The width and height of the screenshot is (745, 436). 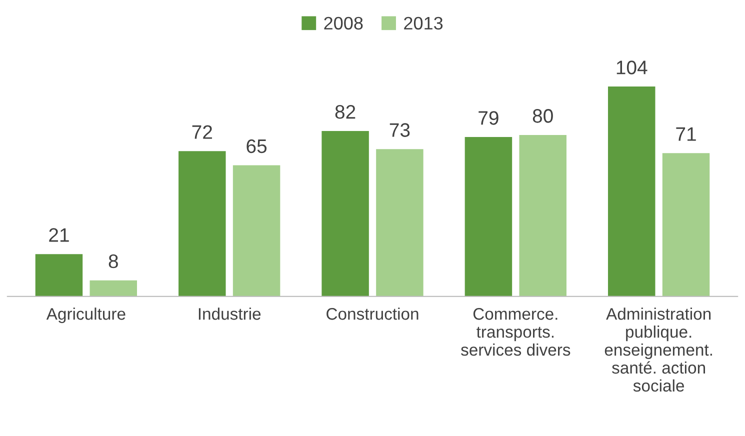 I want to click on data-label: 104, so click(x=632, y=67).